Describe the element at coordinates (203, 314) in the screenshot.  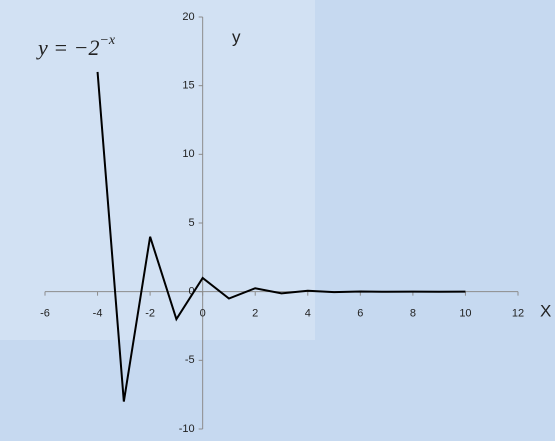
I see `x-tick-label: 0` at that location.